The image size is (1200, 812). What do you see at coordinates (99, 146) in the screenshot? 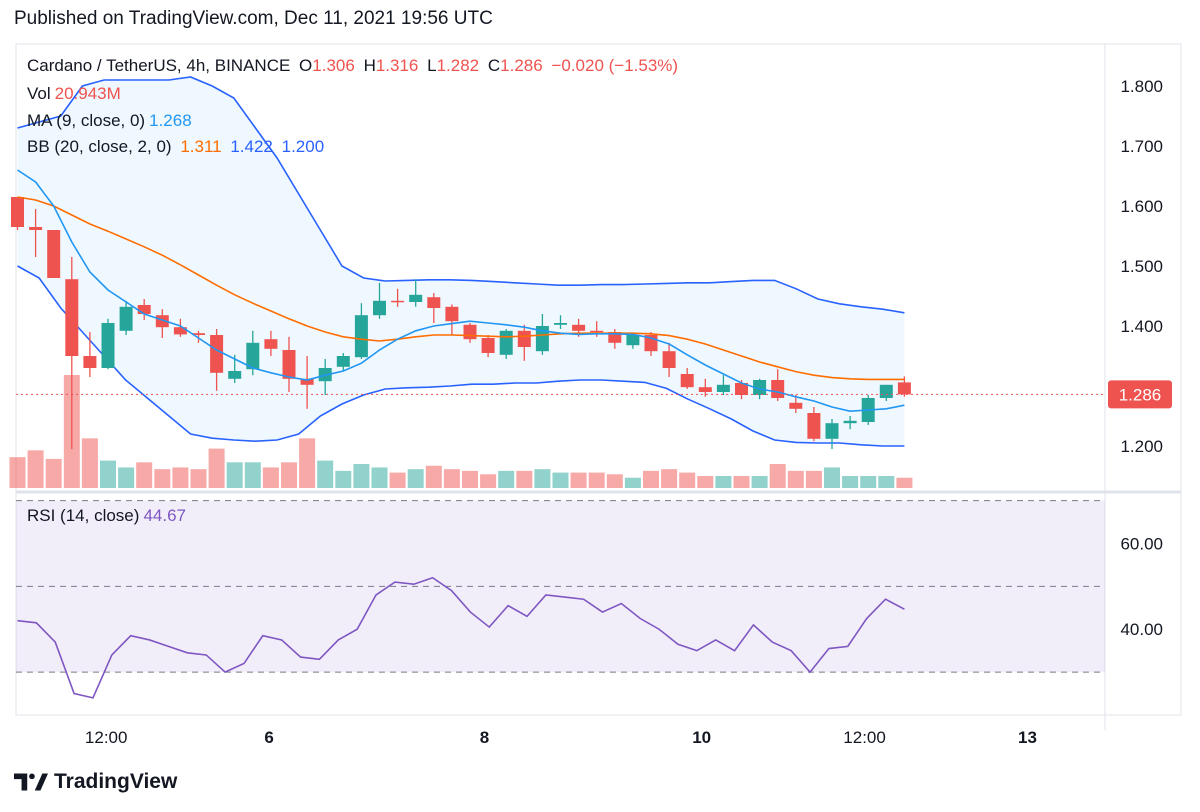
I see `bb-label: BB (20, close, 2, 0)` at bounding box center [99, 146].